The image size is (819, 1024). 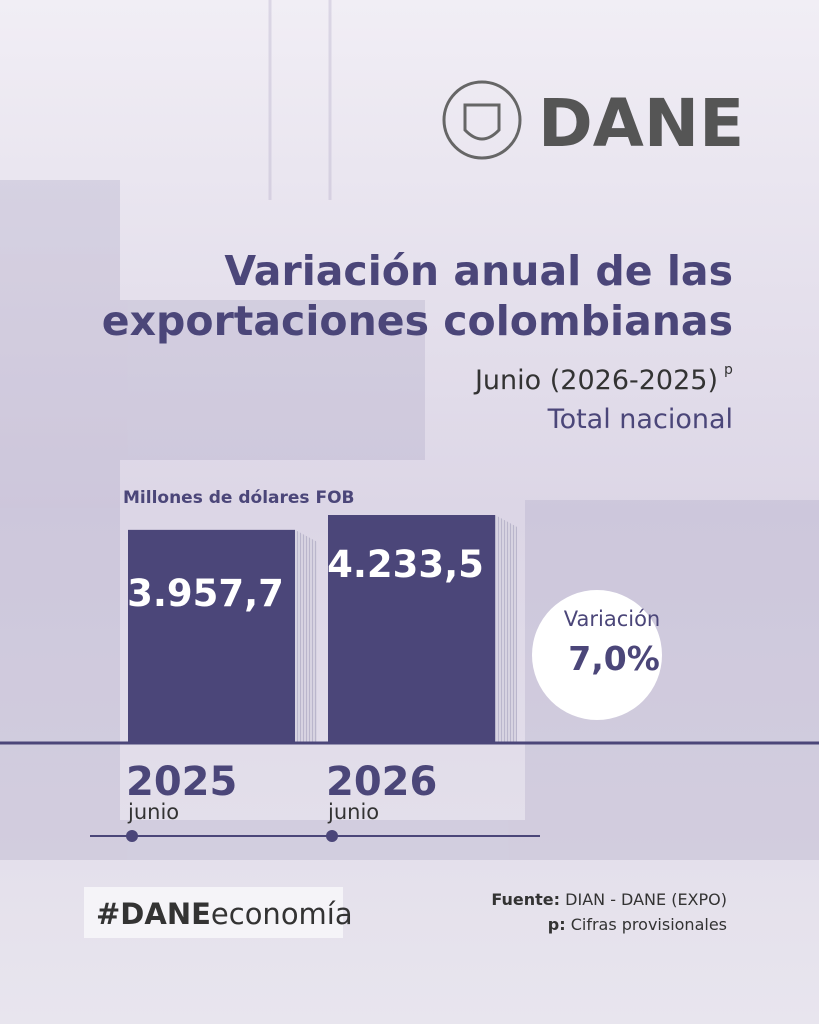 I want to click on variation-value: 7,0%, so click(x=614, y=658).